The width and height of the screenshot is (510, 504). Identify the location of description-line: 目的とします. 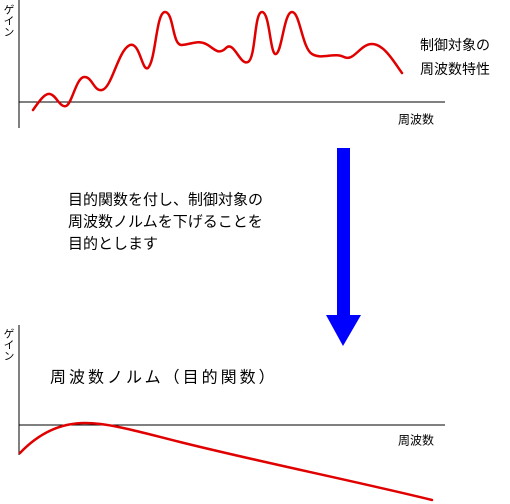
(113, 244).